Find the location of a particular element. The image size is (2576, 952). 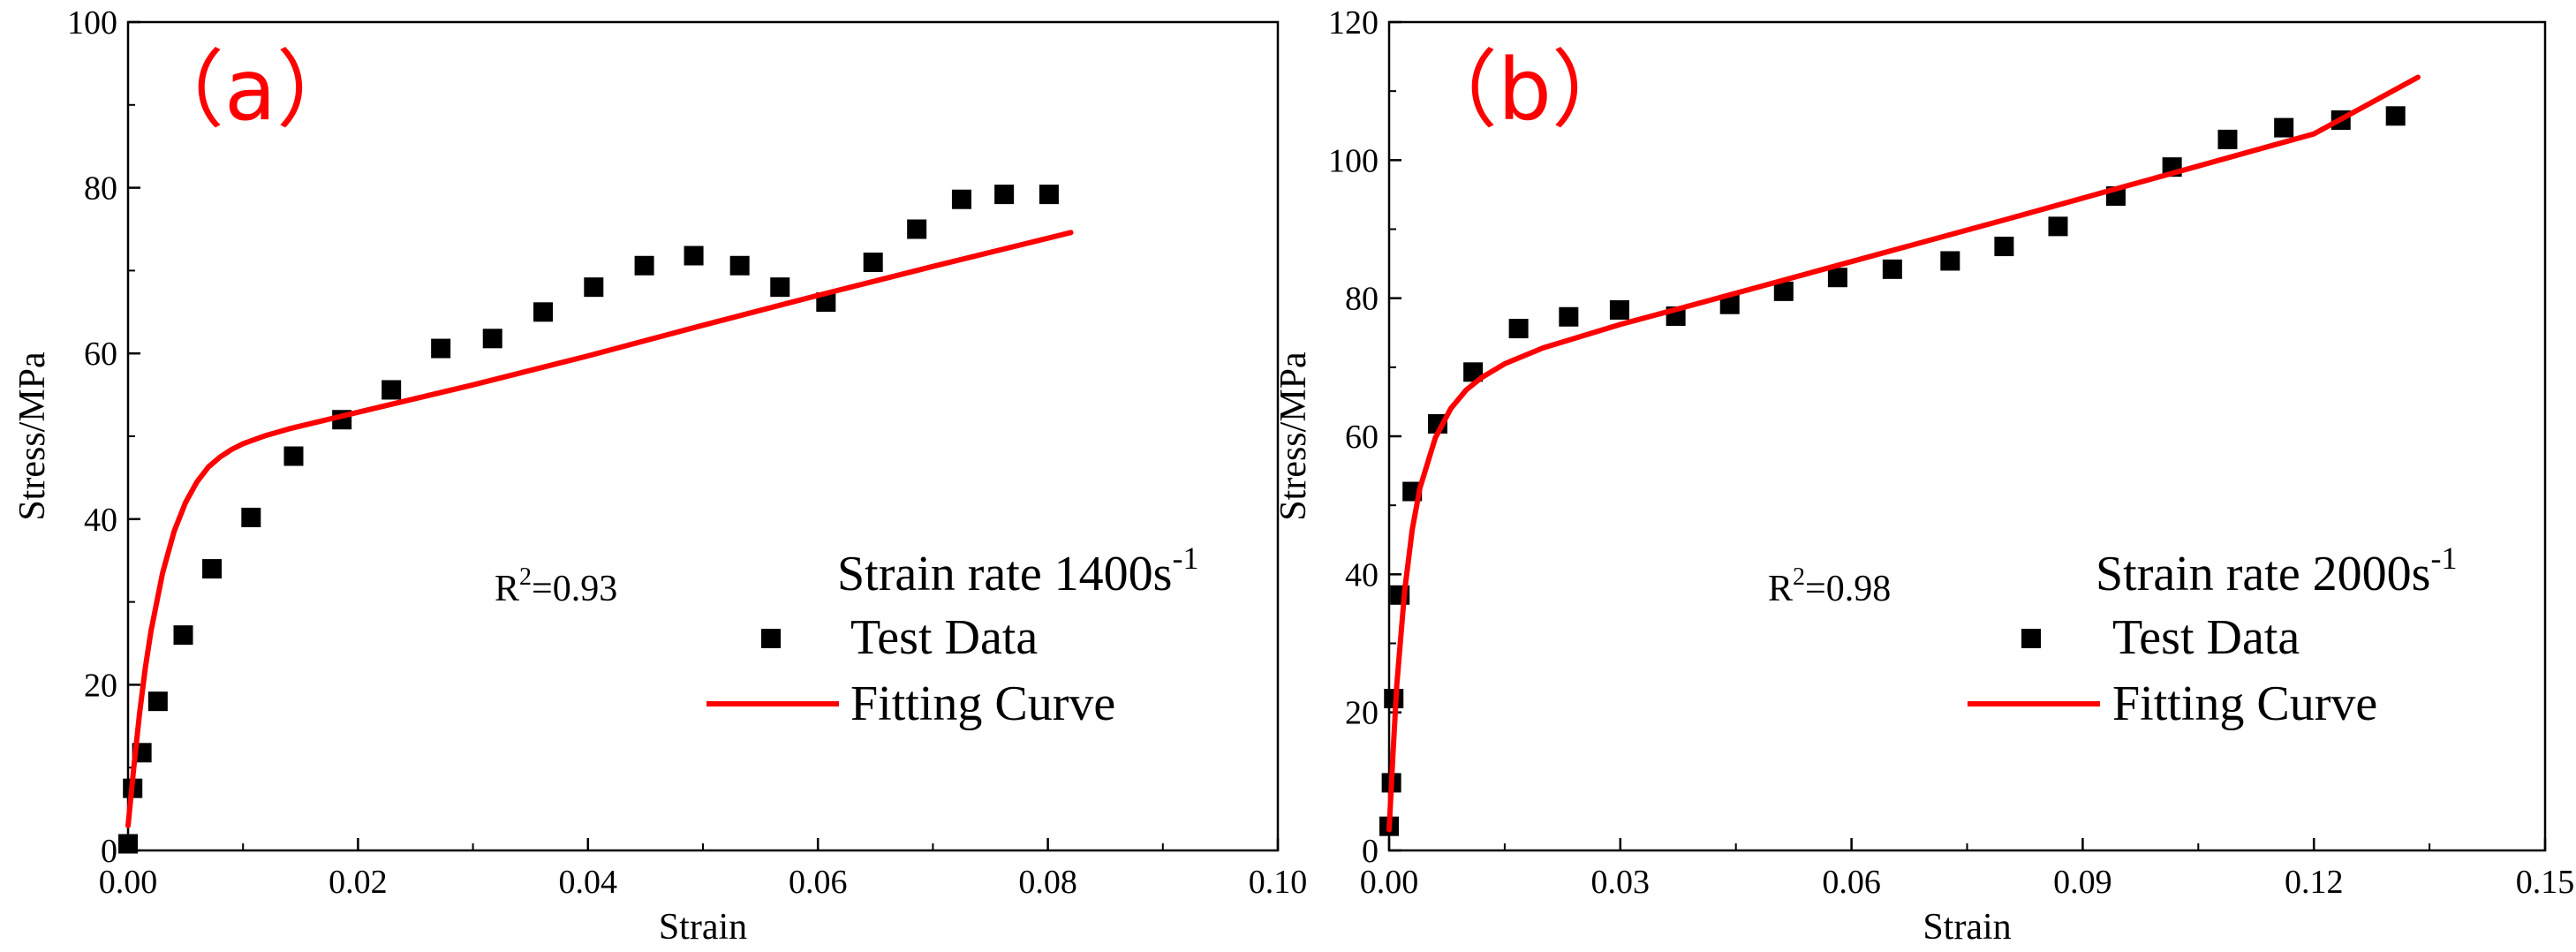

legend-title: Strain rate 1400s-1 is located at coordinates (1017, 570).